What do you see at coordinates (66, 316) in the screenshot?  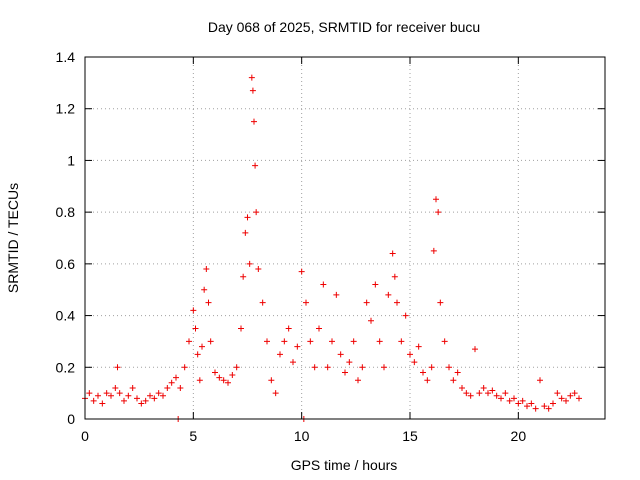 I see `y-tick-label: 0.4` at bounding box center [66, 316].